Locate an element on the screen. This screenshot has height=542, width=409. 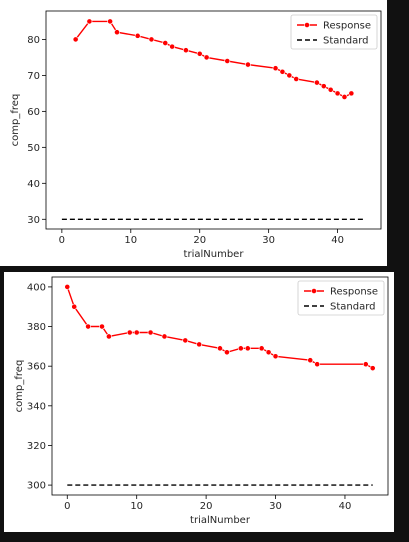
y-tick-label: 380 is located at coordinates (36, 327).